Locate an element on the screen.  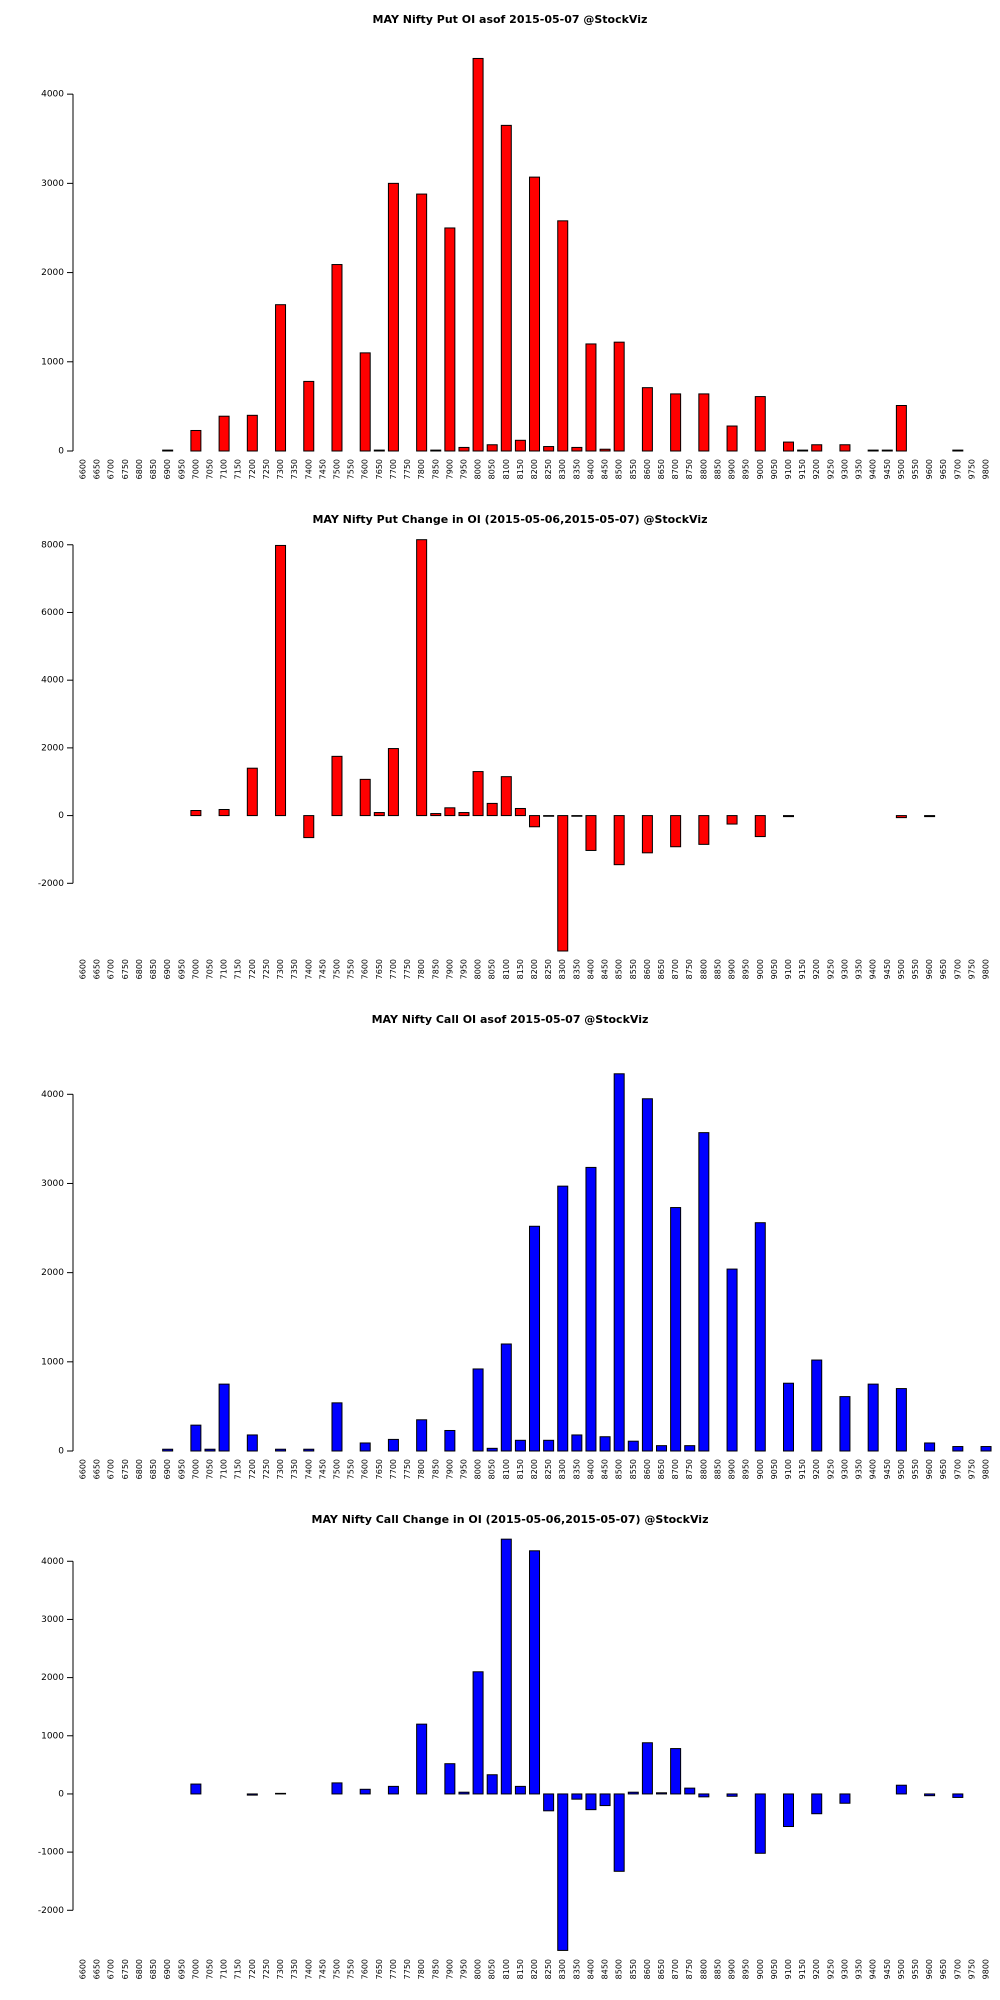
y-tick-label: -1000 is located at coordinates (51, 1853).